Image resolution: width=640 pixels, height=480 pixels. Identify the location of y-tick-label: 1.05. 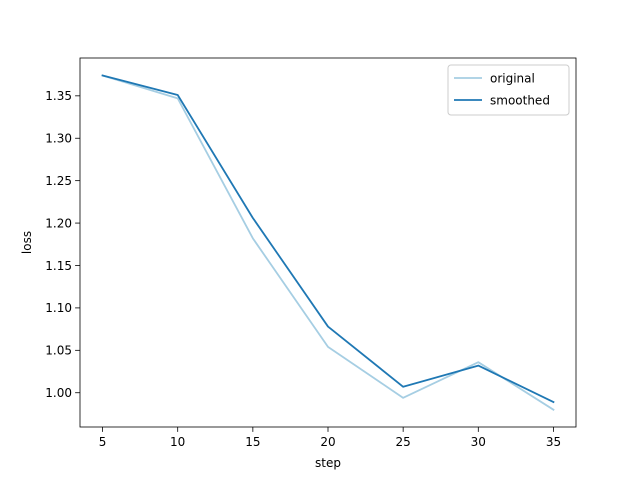
(58, 351).